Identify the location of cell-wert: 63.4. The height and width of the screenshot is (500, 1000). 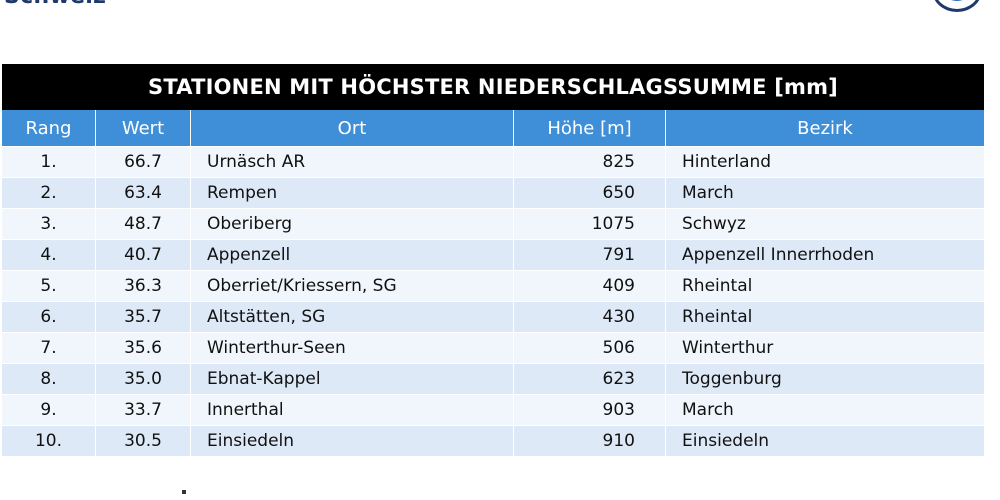
(143, 193).